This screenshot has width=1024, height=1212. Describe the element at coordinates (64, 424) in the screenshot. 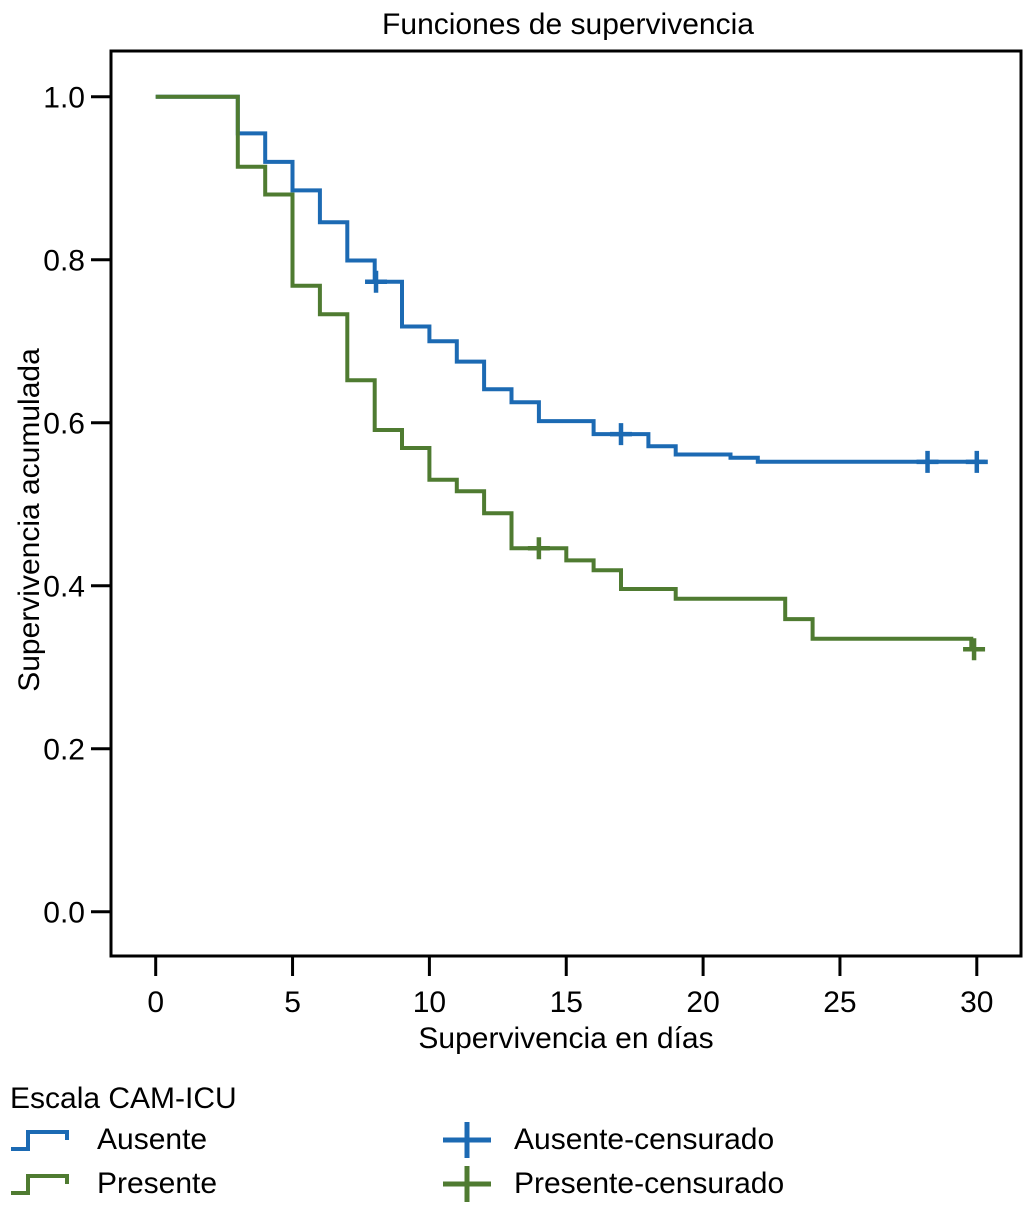

I see `y-tick-label: 0.6` at that location.